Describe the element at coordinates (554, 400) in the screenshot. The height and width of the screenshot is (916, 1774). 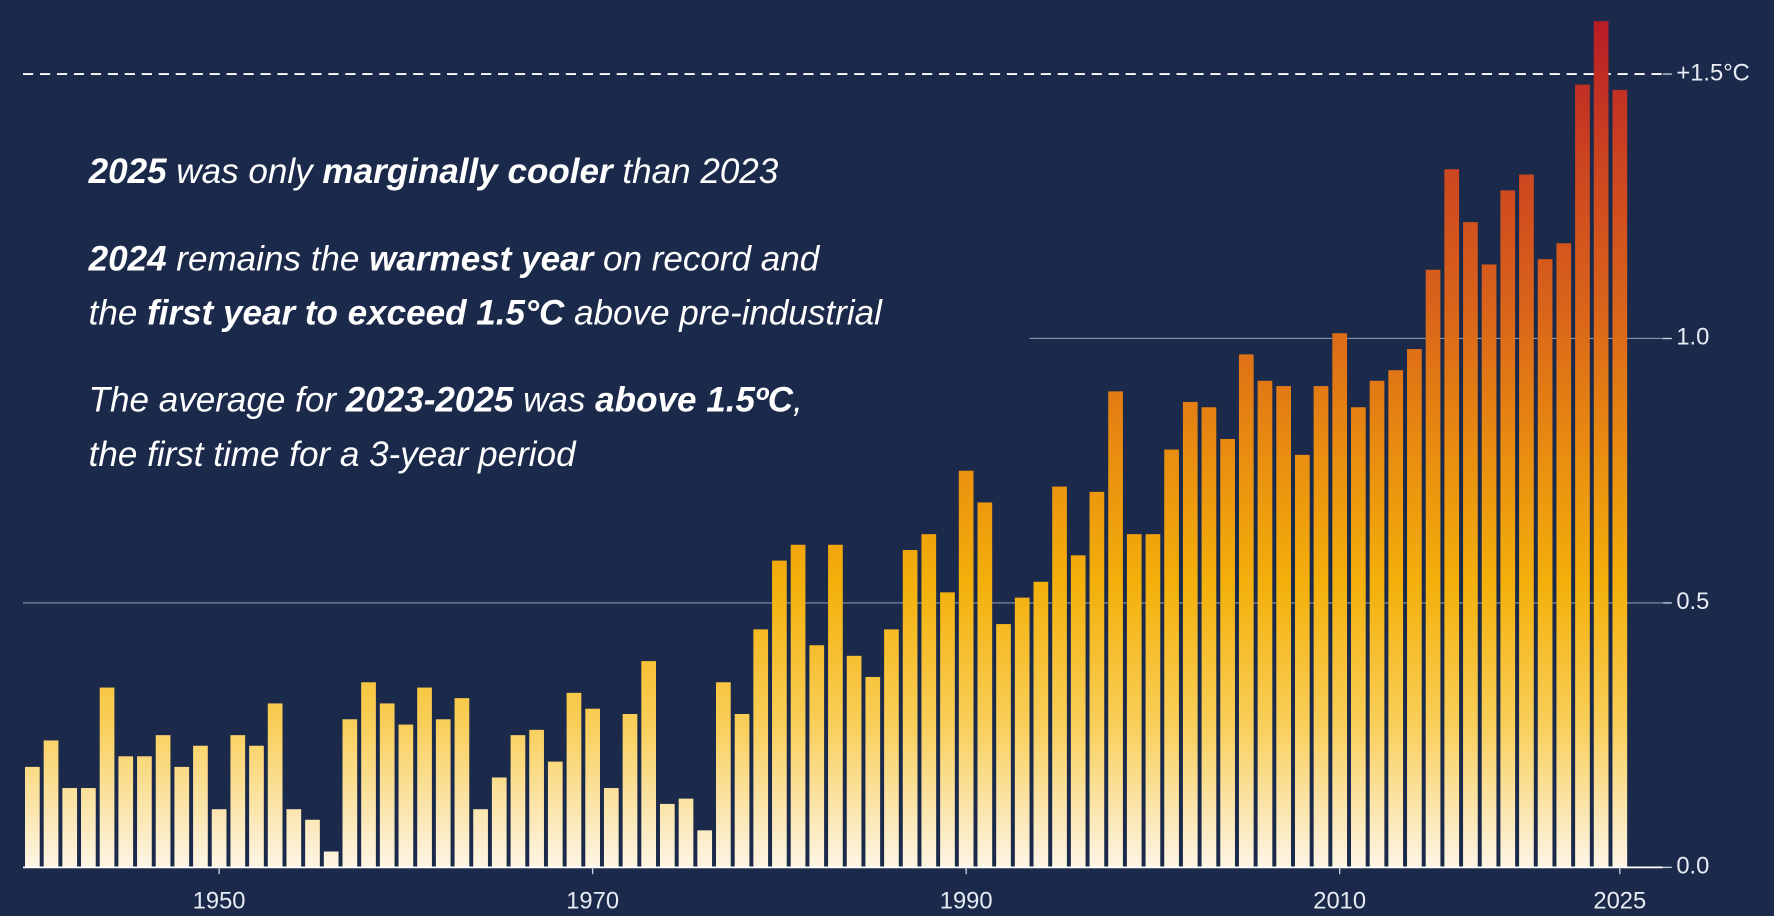
I see `annotation-run: was` at that location.